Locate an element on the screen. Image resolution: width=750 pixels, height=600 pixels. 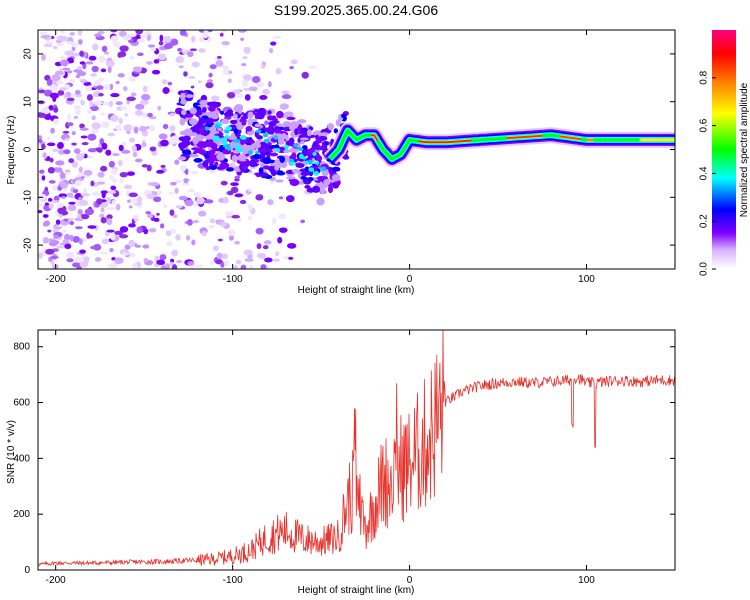
snr-x-tick-label: -100 is located at coordinates (233, 580).